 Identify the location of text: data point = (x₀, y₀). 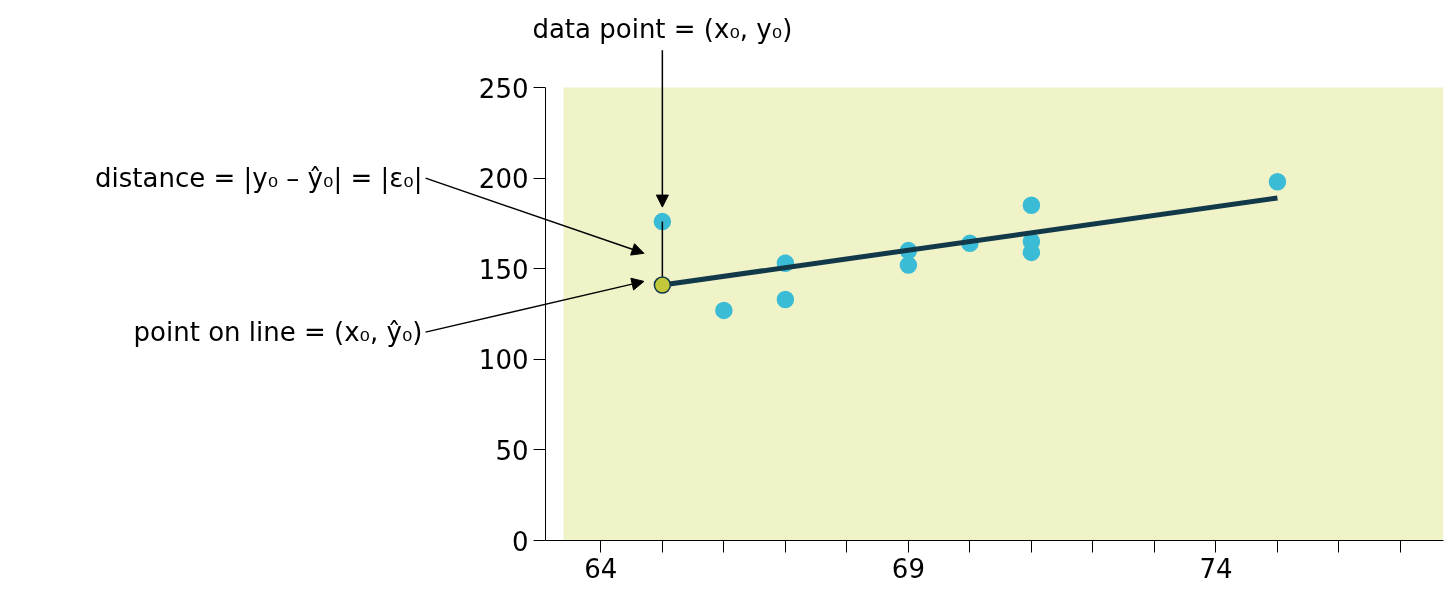
(662, 28).